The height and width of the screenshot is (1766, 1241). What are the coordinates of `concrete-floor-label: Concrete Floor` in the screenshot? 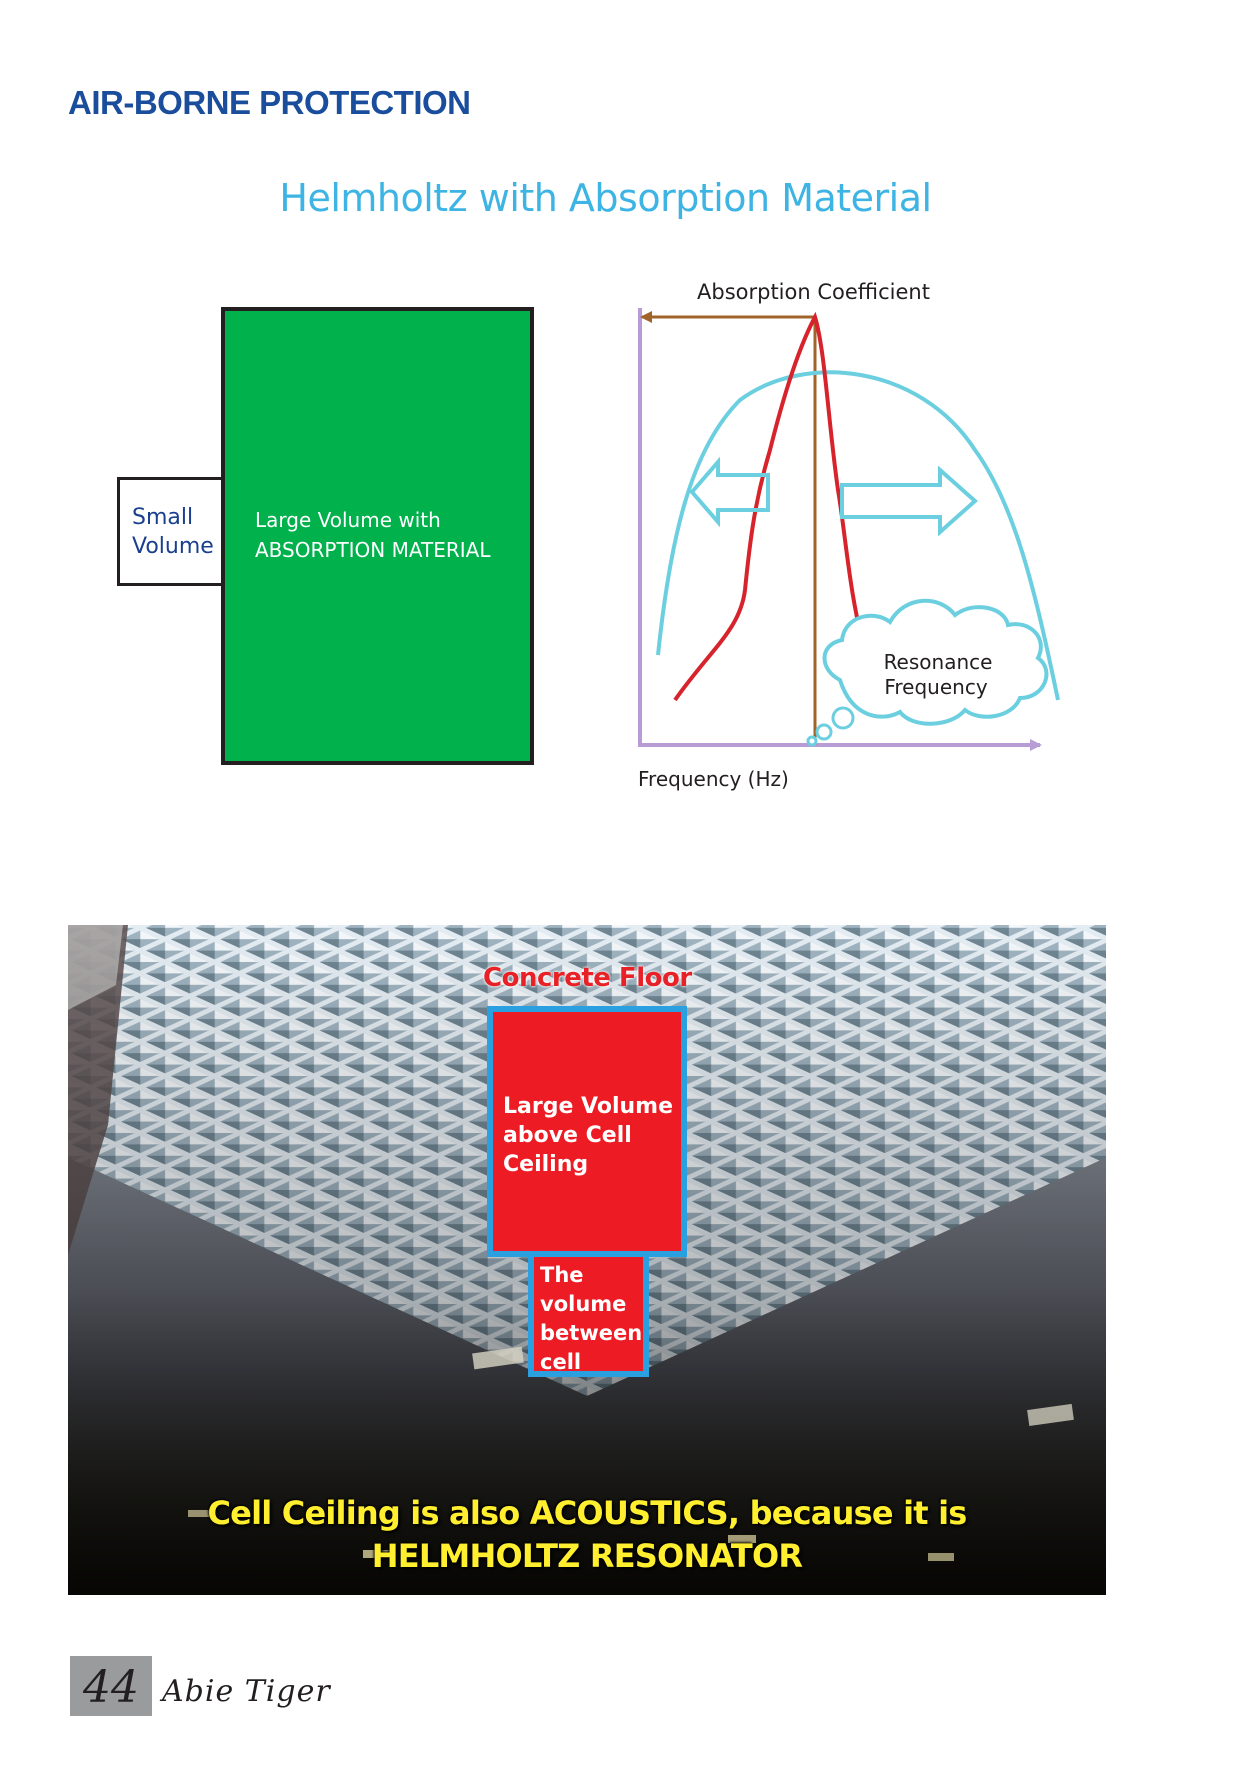 It's located at (587, 978).